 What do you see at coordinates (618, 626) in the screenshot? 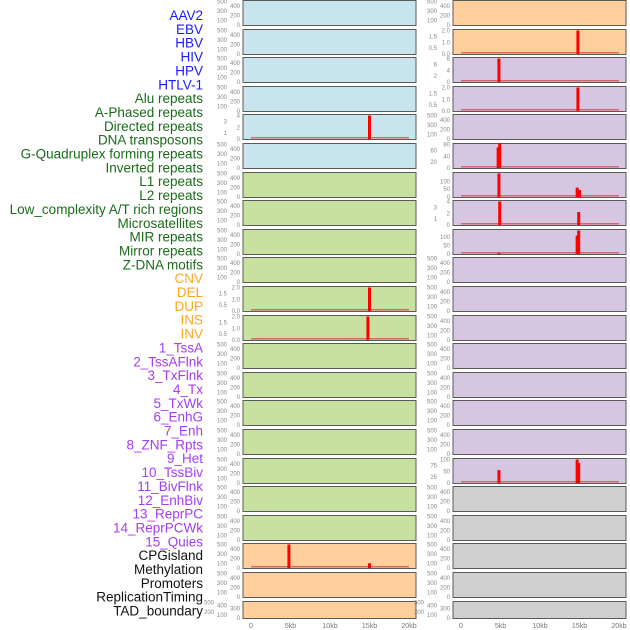
I see `x-tick-label: 20kb` at bounding box center [618, 626].